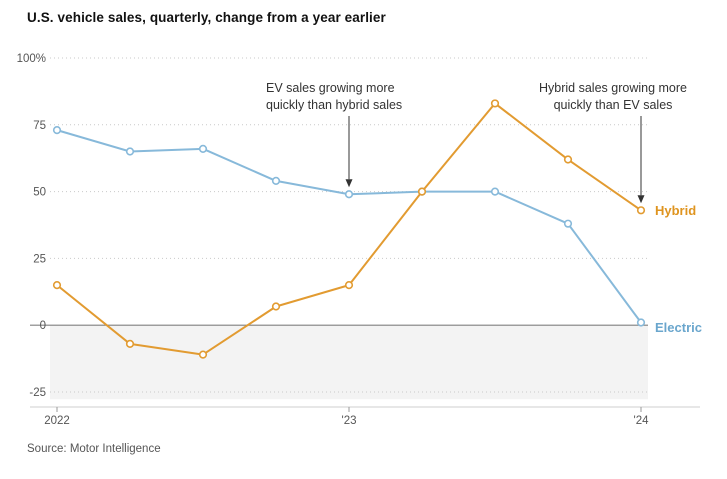  Describe the element at coordinates (613, 105) in the screenshot. I see `annotation-hybrid-line2: quickly than EV sales` at that location.